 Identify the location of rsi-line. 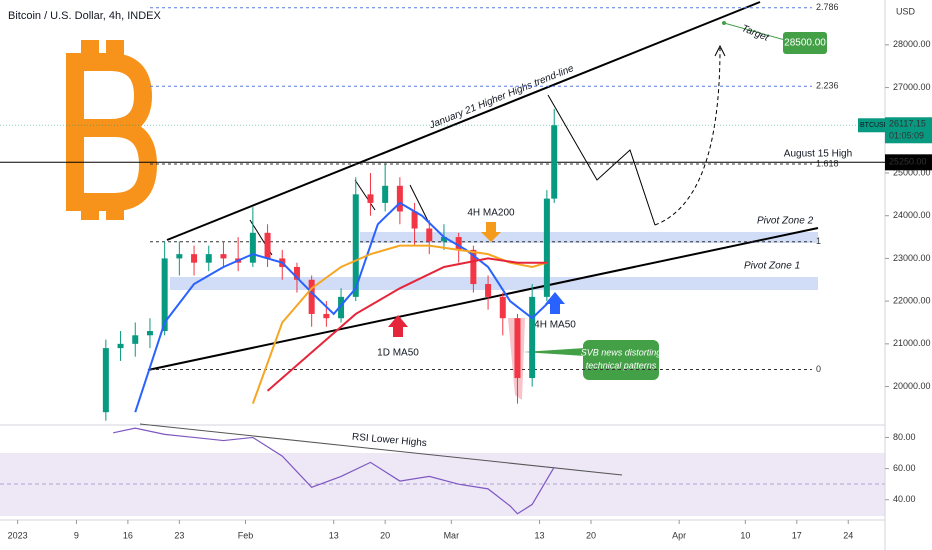
(334, 471).